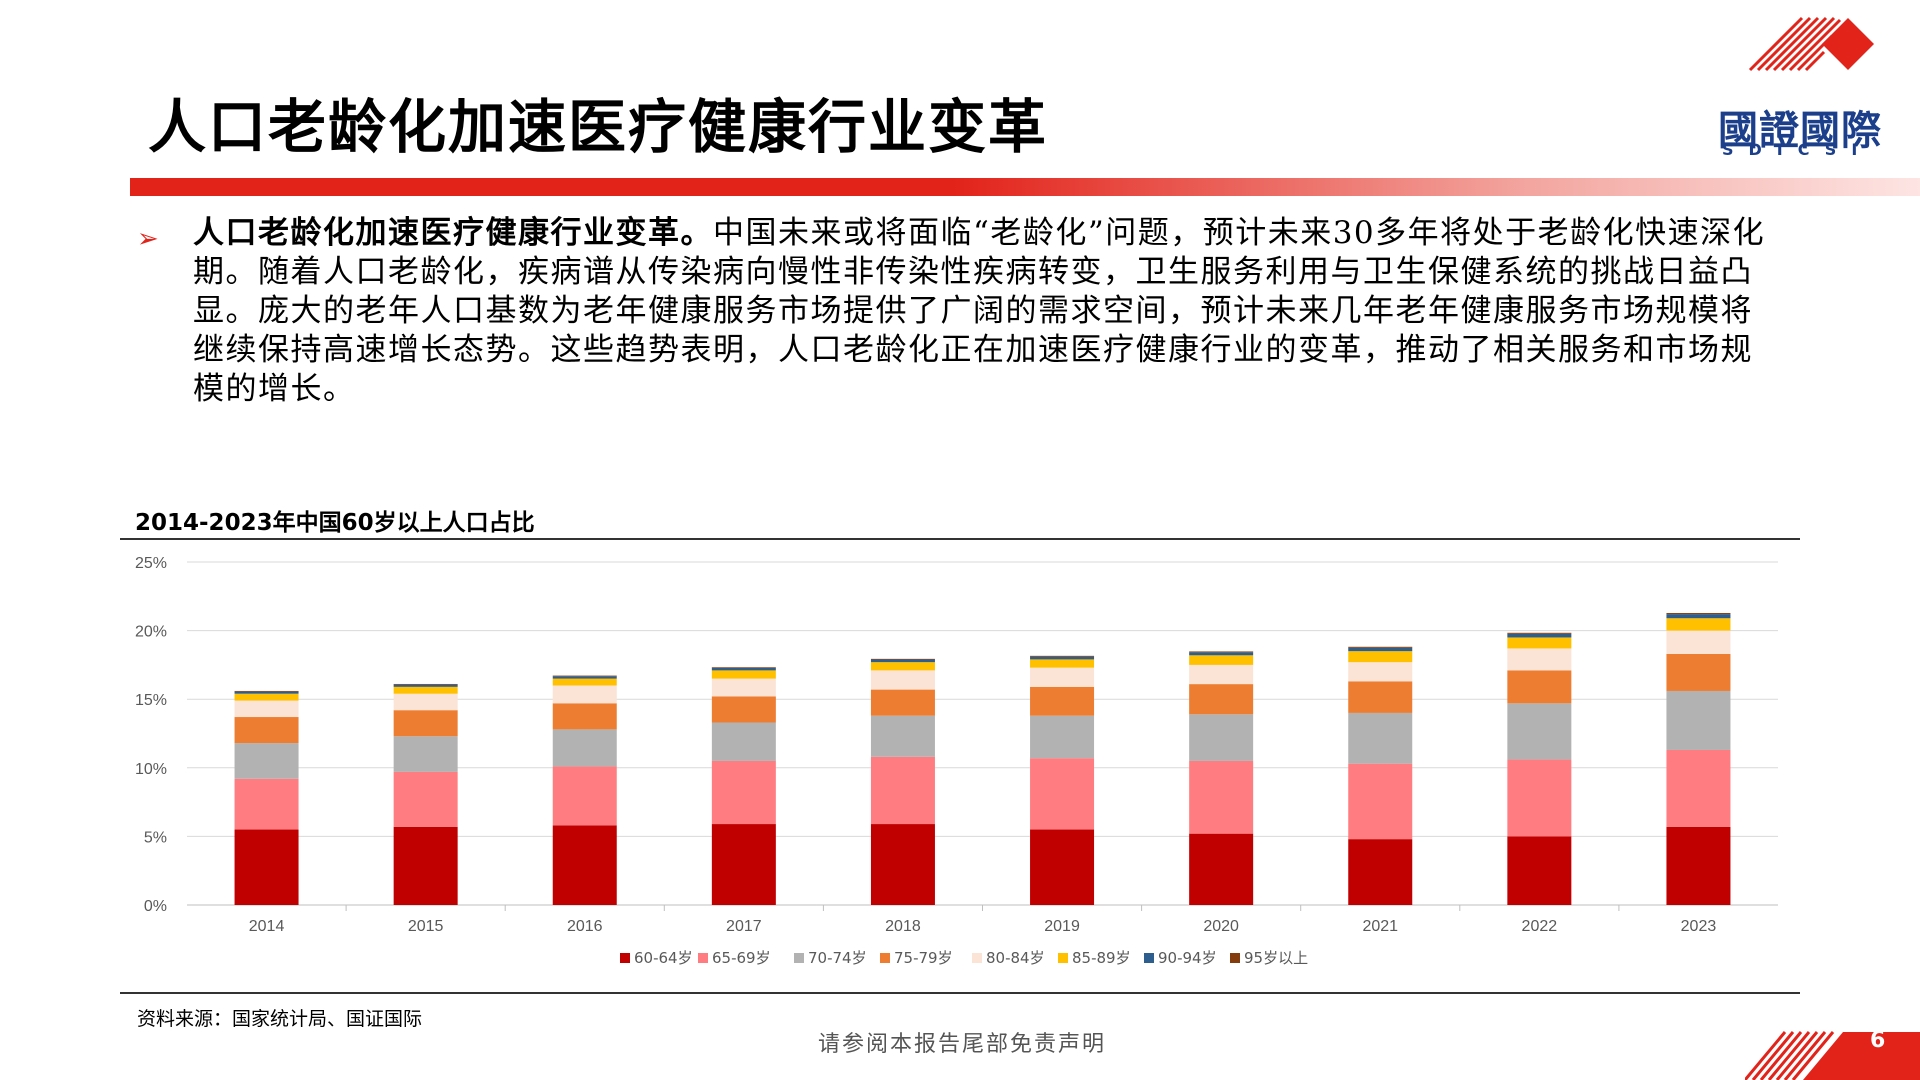 The image size is (1920, 1080). I want to click on legend-label: 90-94岁, so click(1187, 958).